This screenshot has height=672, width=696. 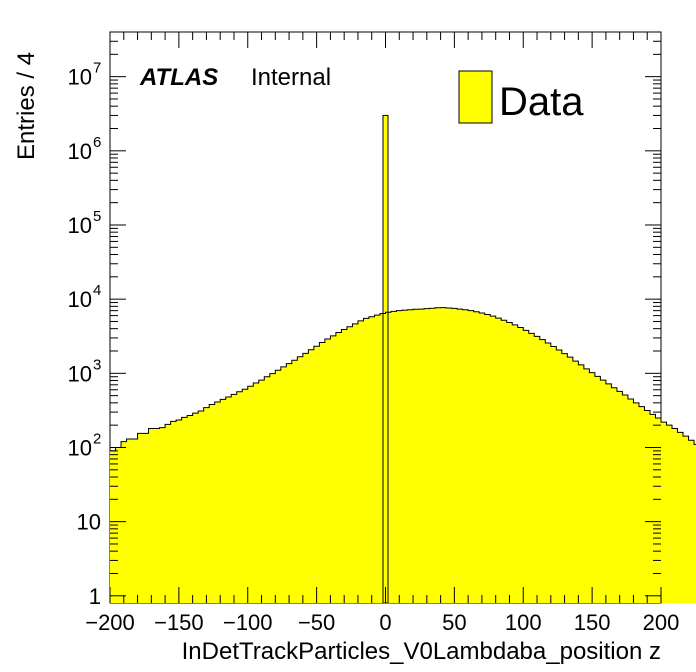 I want to click on y-tick-exponent: 3, so click(x=97, y=364).